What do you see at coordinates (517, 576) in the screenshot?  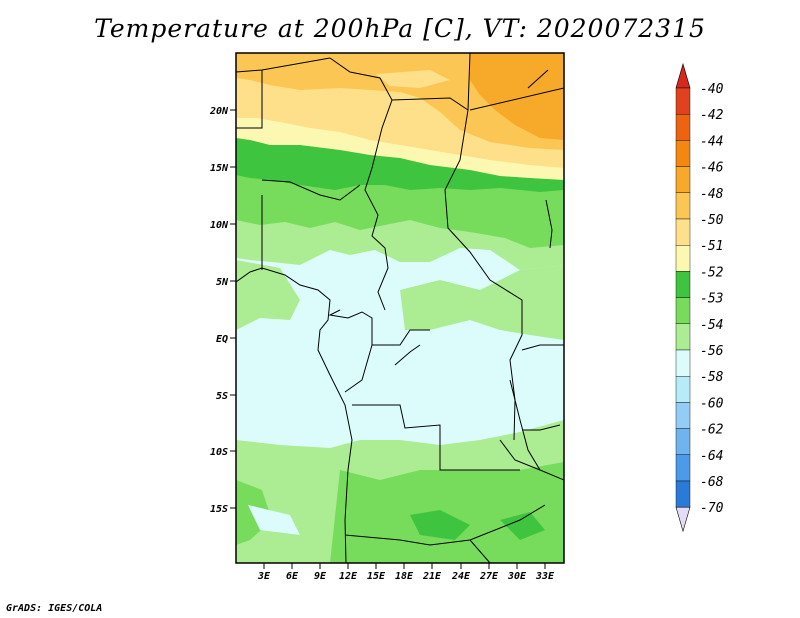 I see `lon-label: 30E` at bounding box center [517, 576].